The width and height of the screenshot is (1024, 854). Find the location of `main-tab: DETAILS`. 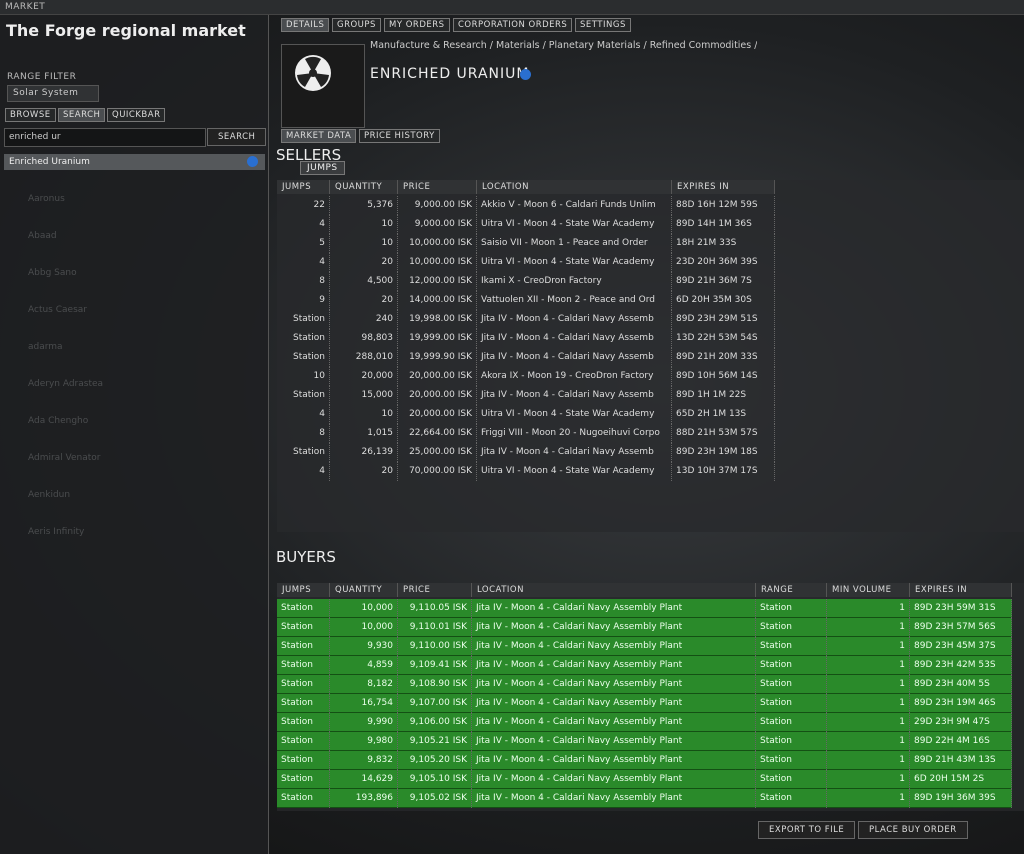

main-tab: DETAILS is located at coordinates (305, 25).